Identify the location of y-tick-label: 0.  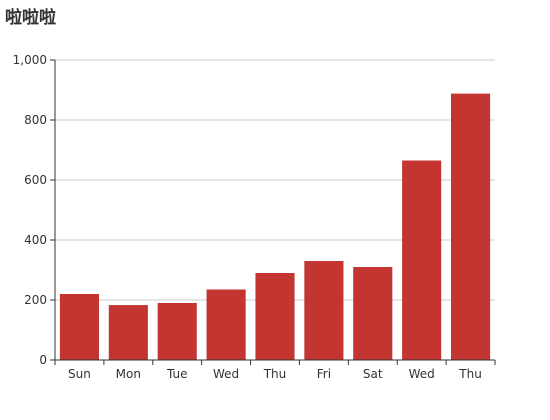
(43, 360).